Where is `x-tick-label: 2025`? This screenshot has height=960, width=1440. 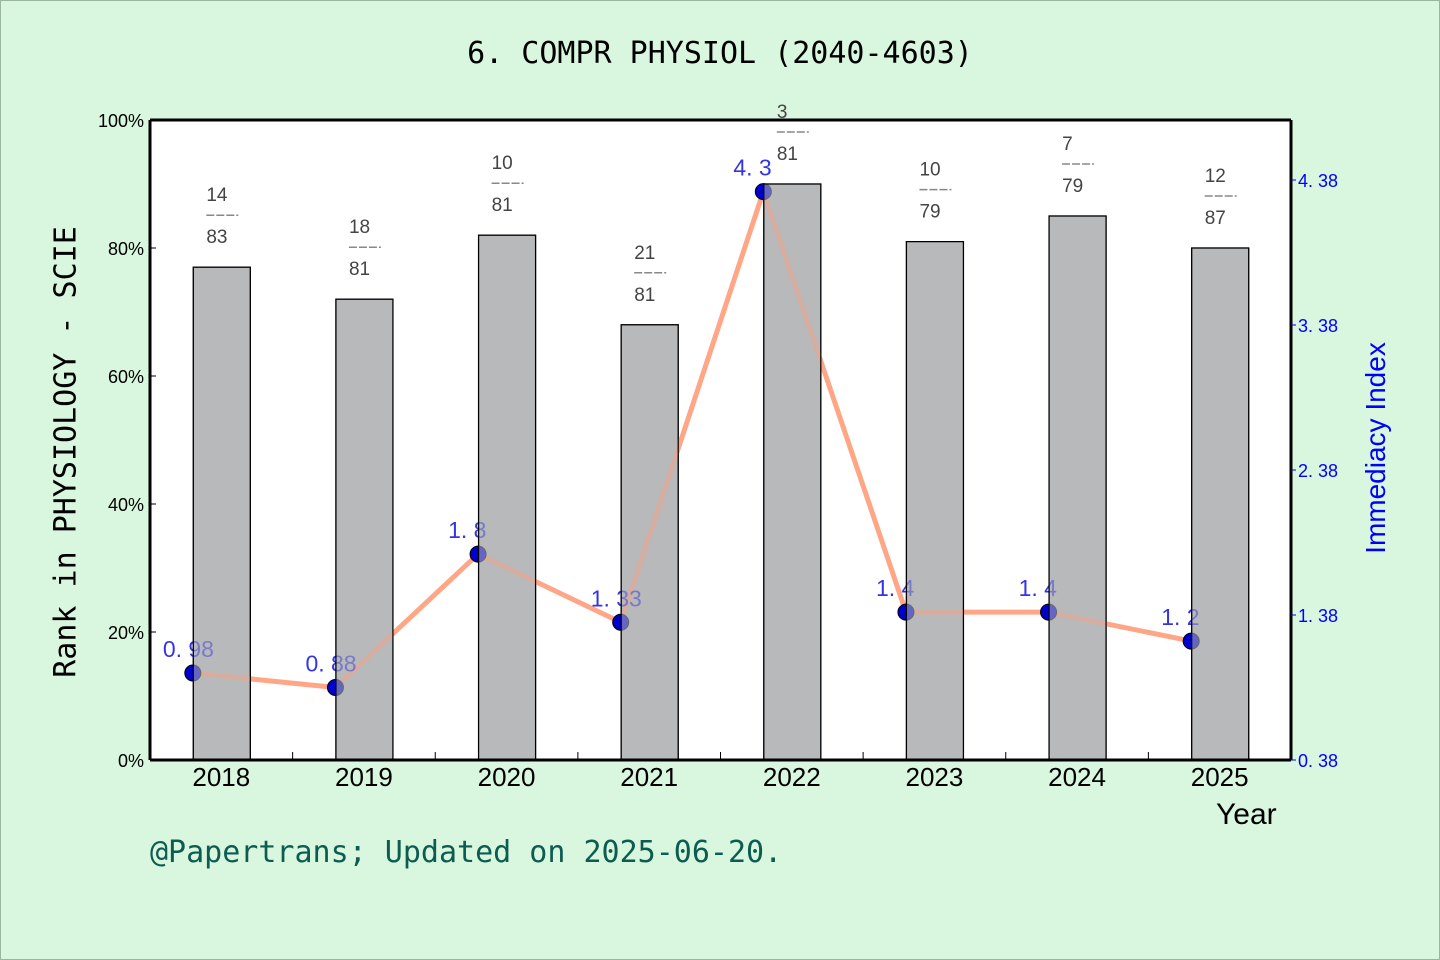 x-tick-label: 2025 is located at coordinates (1220, 777).